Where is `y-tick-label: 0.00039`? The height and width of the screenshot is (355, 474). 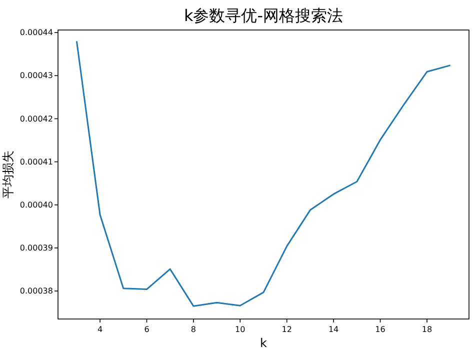
y-tick-label: 0.00039 is located at coordinates (36, 247).